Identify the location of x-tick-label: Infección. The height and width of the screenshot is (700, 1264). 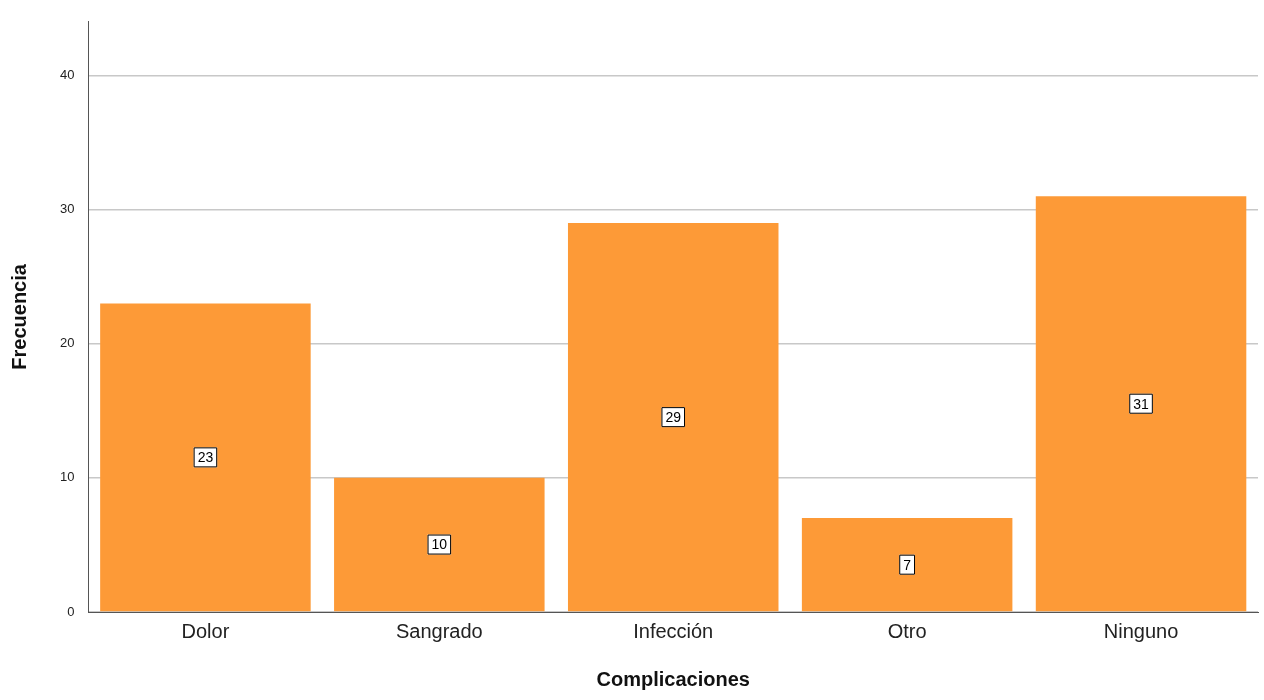
(673, 630).